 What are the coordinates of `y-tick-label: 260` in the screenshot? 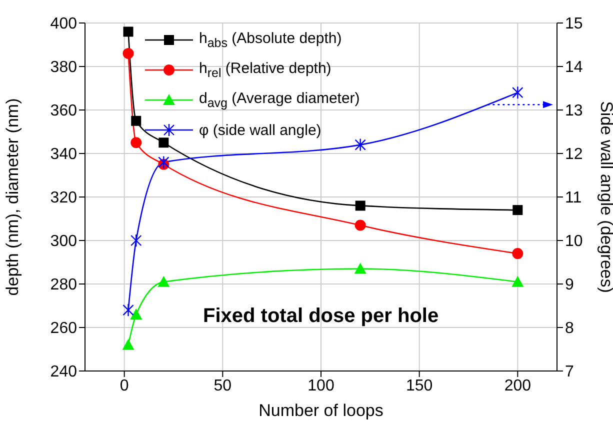 It's located at (64, 329).